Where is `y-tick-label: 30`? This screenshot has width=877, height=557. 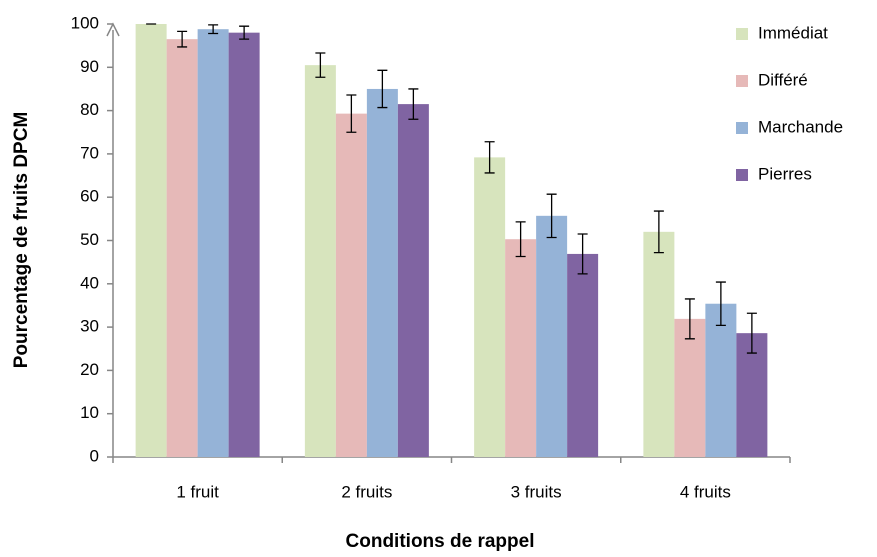
y-tick-label: 30 is located at coordinates (89, 326).